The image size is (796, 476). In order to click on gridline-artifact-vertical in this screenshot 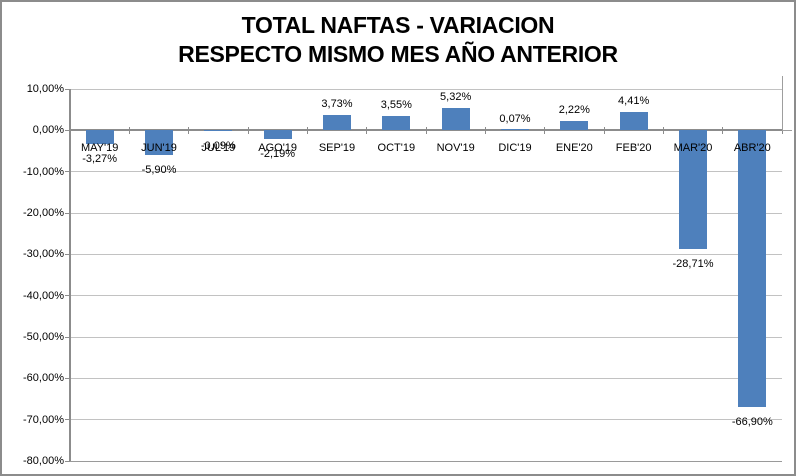, I will do `click(782, 103)`.